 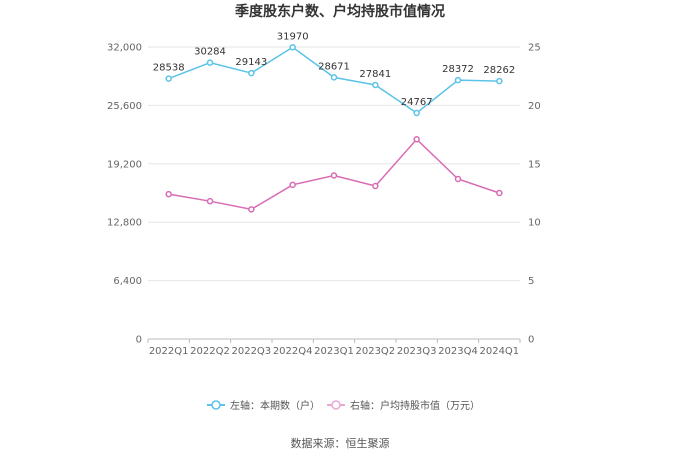 What do you see at coordinates (417, 351) in the screenshot?
I see `x-tick-label: 2023Q3` at bounding box center [417, 351].